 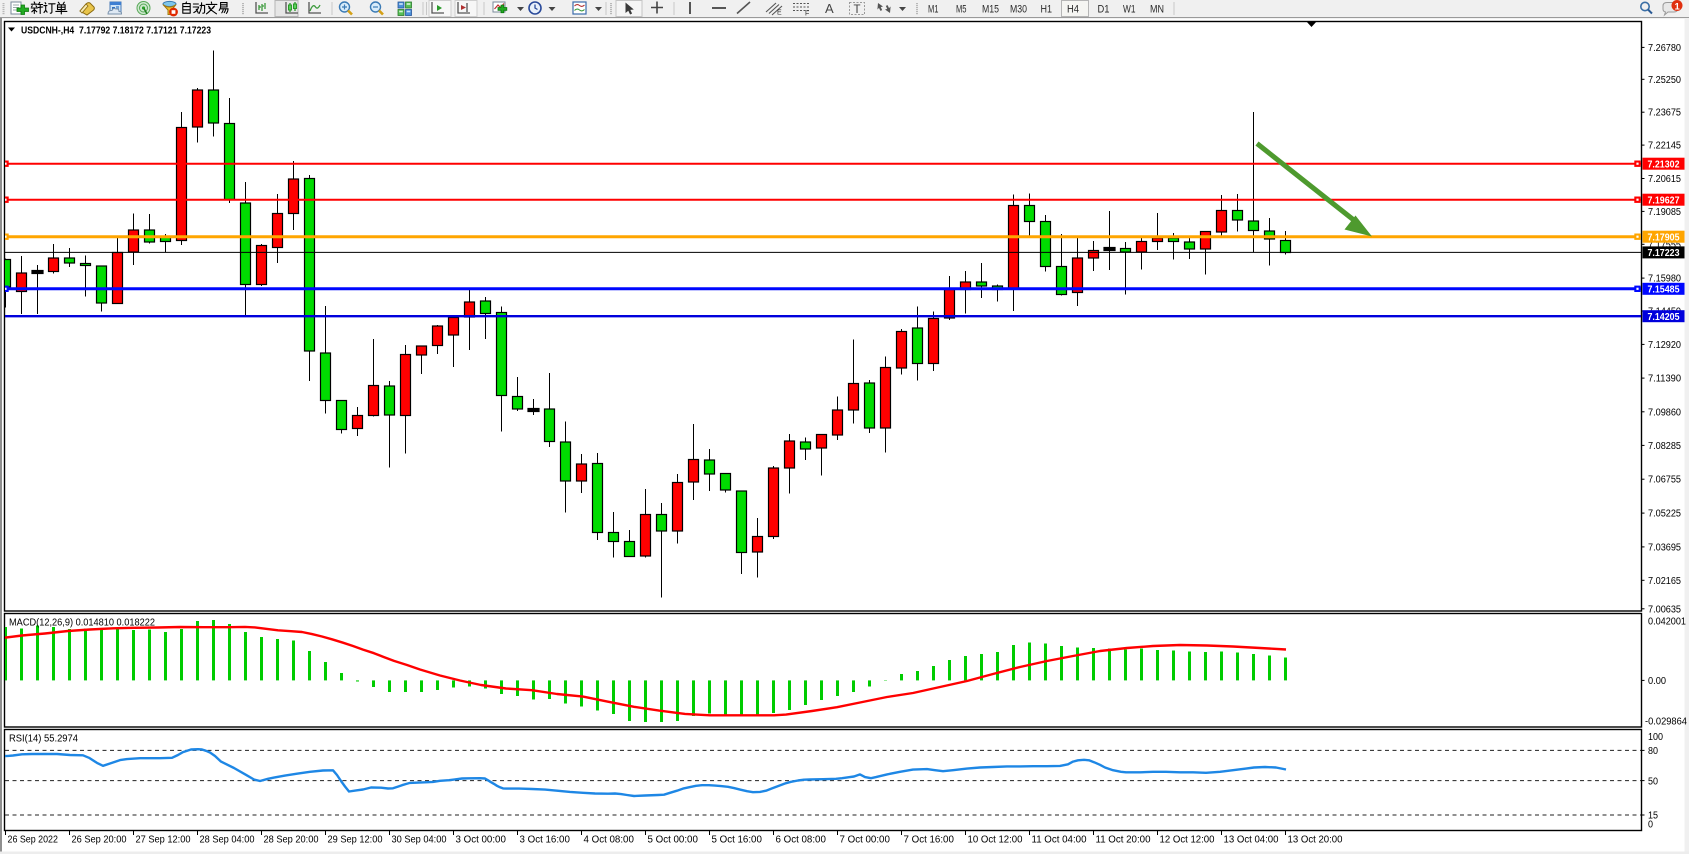 What do you see at coordinates (609, 840) in the screenshot?
I see `svg-text: 4 Oct 08:00` at bounding box center [609, 840].